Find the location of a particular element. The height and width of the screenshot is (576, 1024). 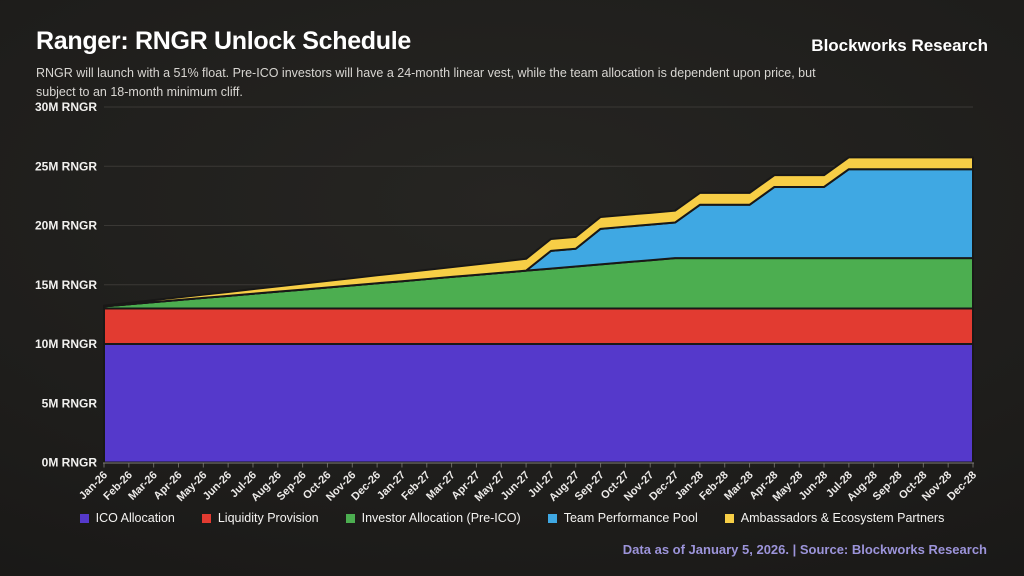

y-axis-label: 15M RNGR is located at coordinates (66, 285).